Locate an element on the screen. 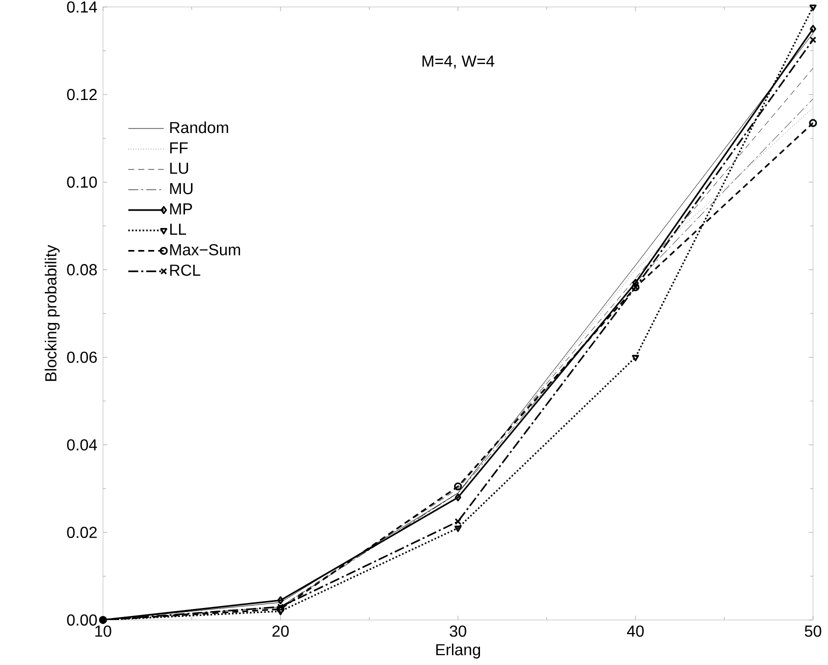 This screenshot has width=828, height=665. y-tick-label: 0.02 is located at coordinates (82, 532).